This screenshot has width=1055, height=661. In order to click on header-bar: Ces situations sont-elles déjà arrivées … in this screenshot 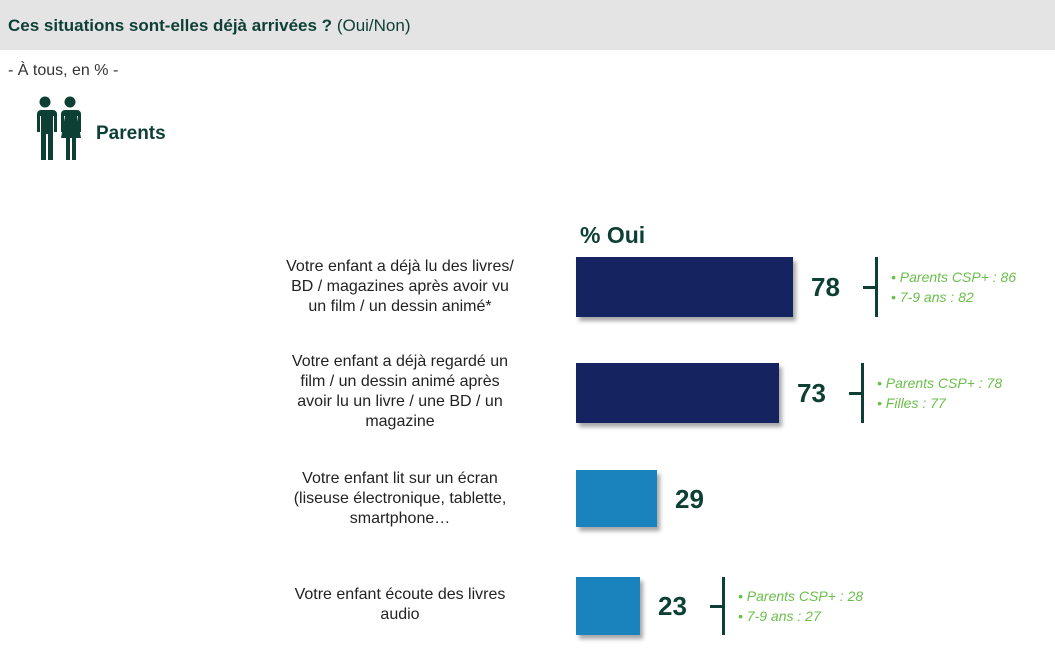, I will do `click(527, 25)`.